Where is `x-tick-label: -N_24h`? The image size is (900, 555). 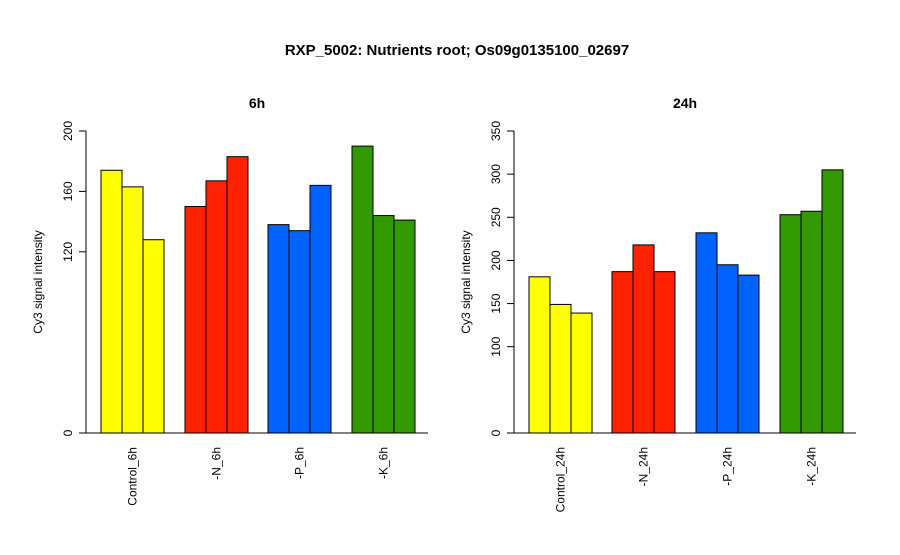
x-tick-label: -N_24h is located at coordinates (644, 466).